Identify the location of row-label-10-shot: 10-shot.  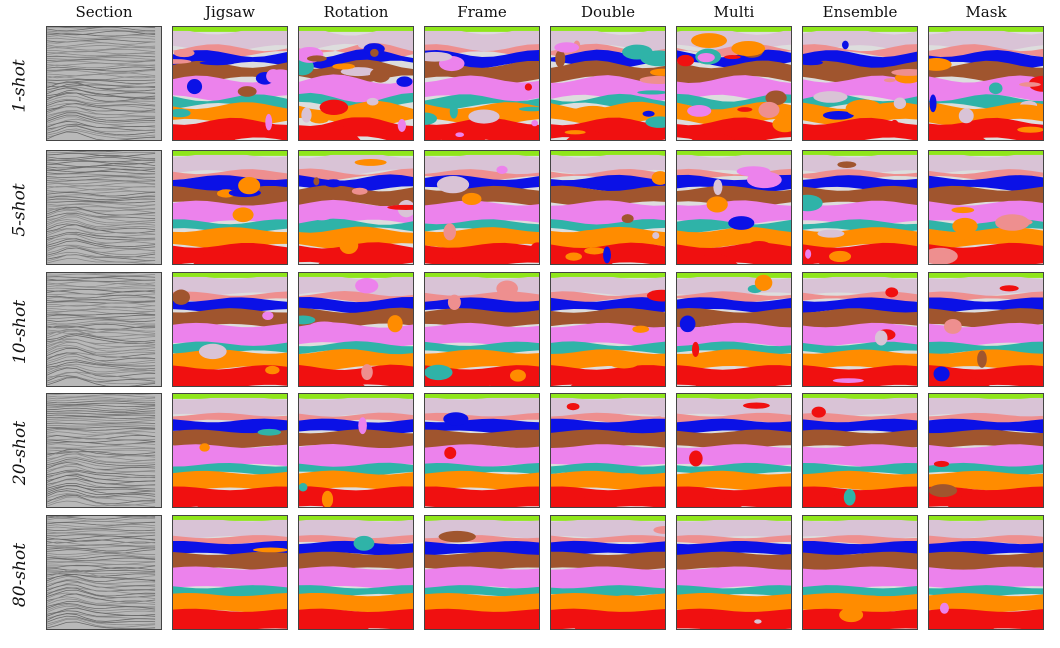
(20, 332).